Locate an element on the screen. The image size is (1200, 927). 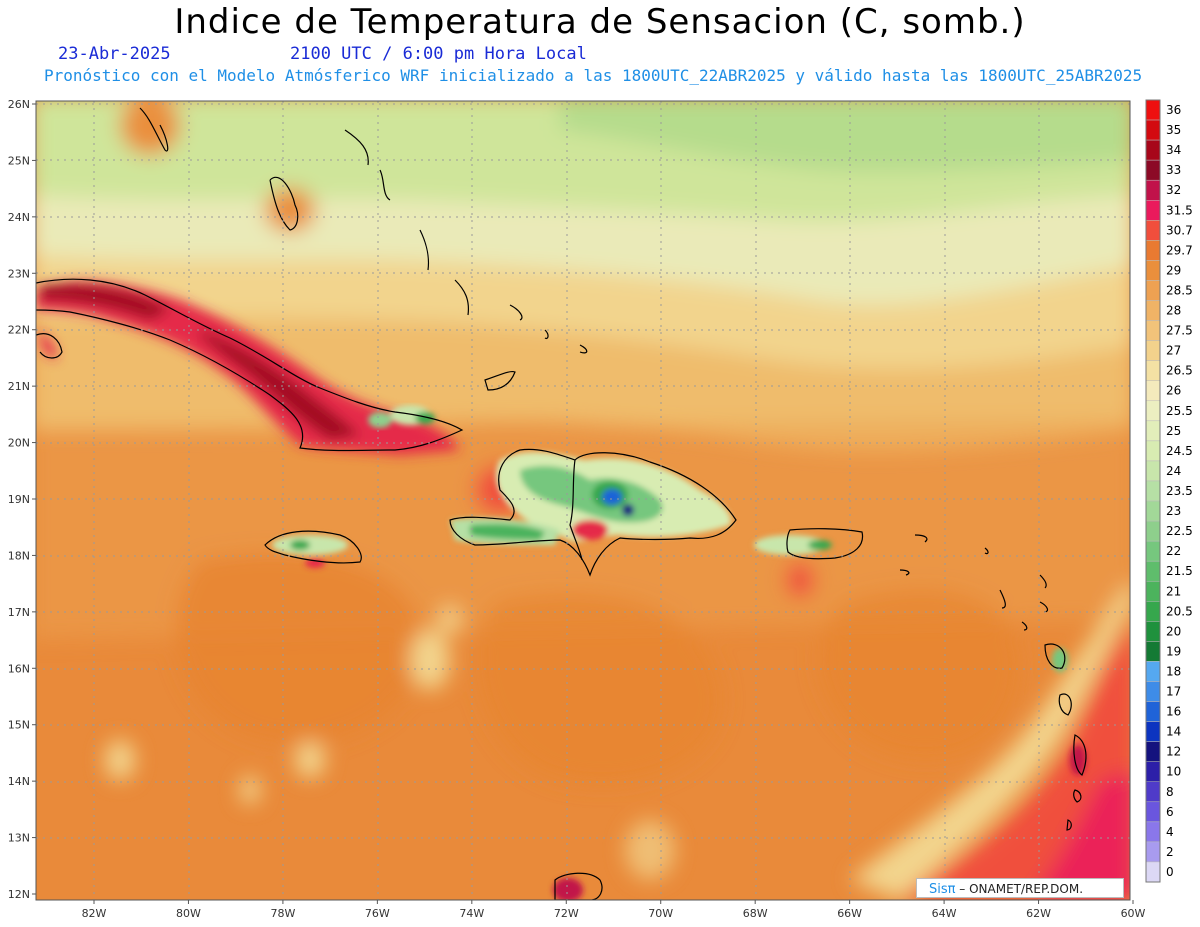
lon-tick-label: 66W is located at coordinates (849, 913).